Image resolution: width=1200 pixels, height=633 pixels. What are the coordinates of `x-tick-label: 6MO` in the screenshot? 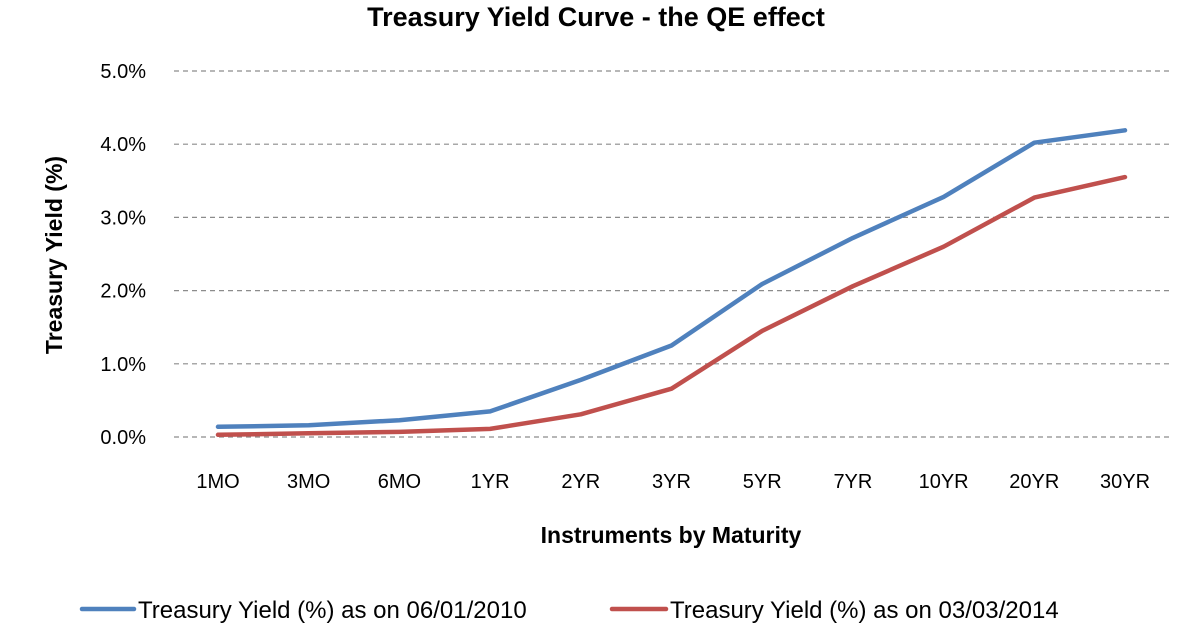 It's located at (399, 482).